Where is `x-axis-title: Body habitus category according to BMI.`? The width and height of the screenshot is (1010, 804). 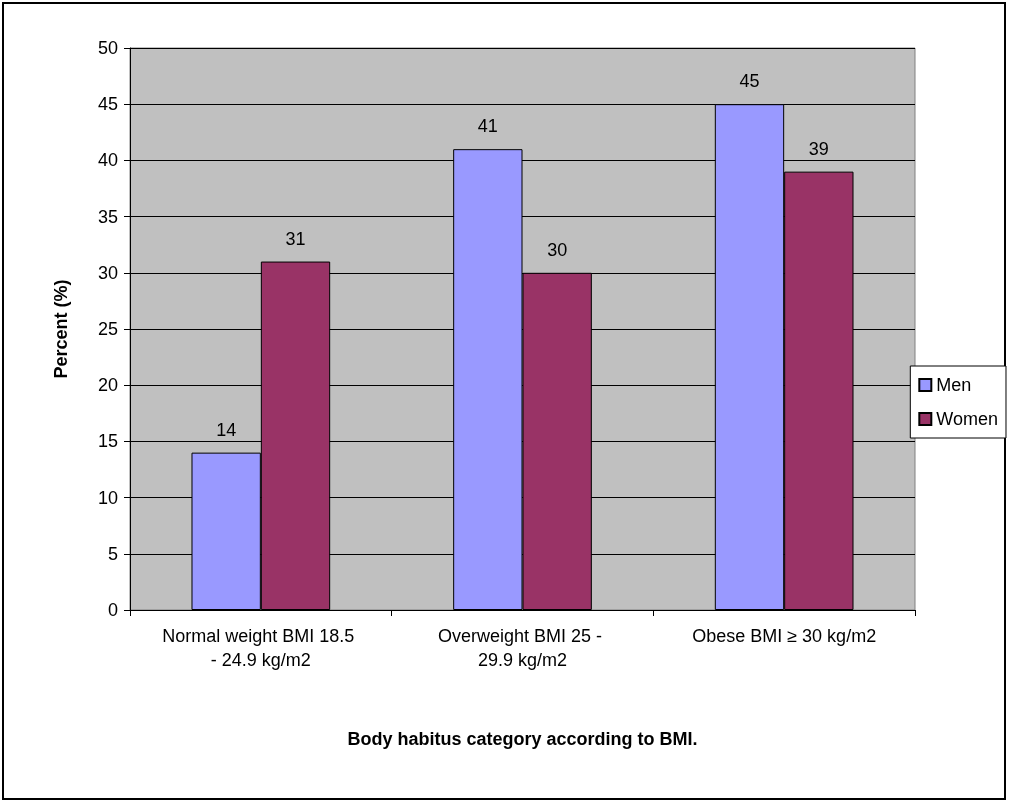 x-axis-title: Body habitus category according to BMI. is located at coordinates (522, 739).